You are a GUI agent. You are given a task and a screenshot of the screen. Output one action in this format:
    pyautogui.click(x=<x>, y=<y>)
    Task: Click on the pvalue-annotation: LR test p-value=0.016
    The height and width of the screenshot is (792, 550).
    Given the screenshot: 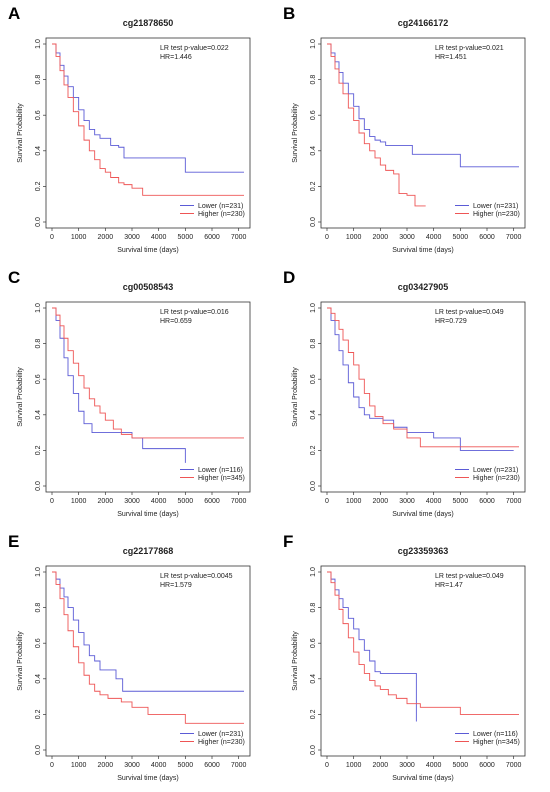 What is the action you would take?
    pyautogui.click(x=194, y=312)
    